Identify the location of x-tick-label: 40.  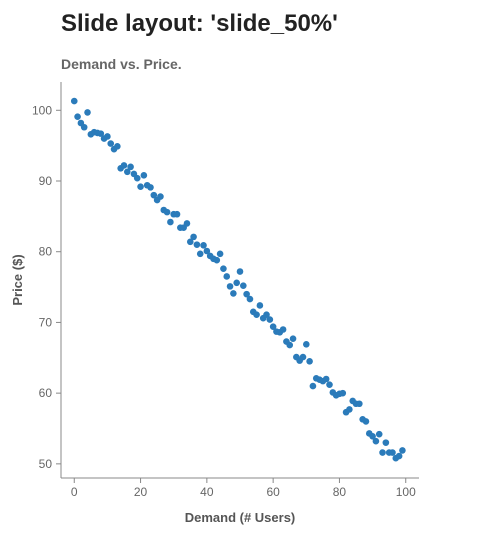
(207, 492).